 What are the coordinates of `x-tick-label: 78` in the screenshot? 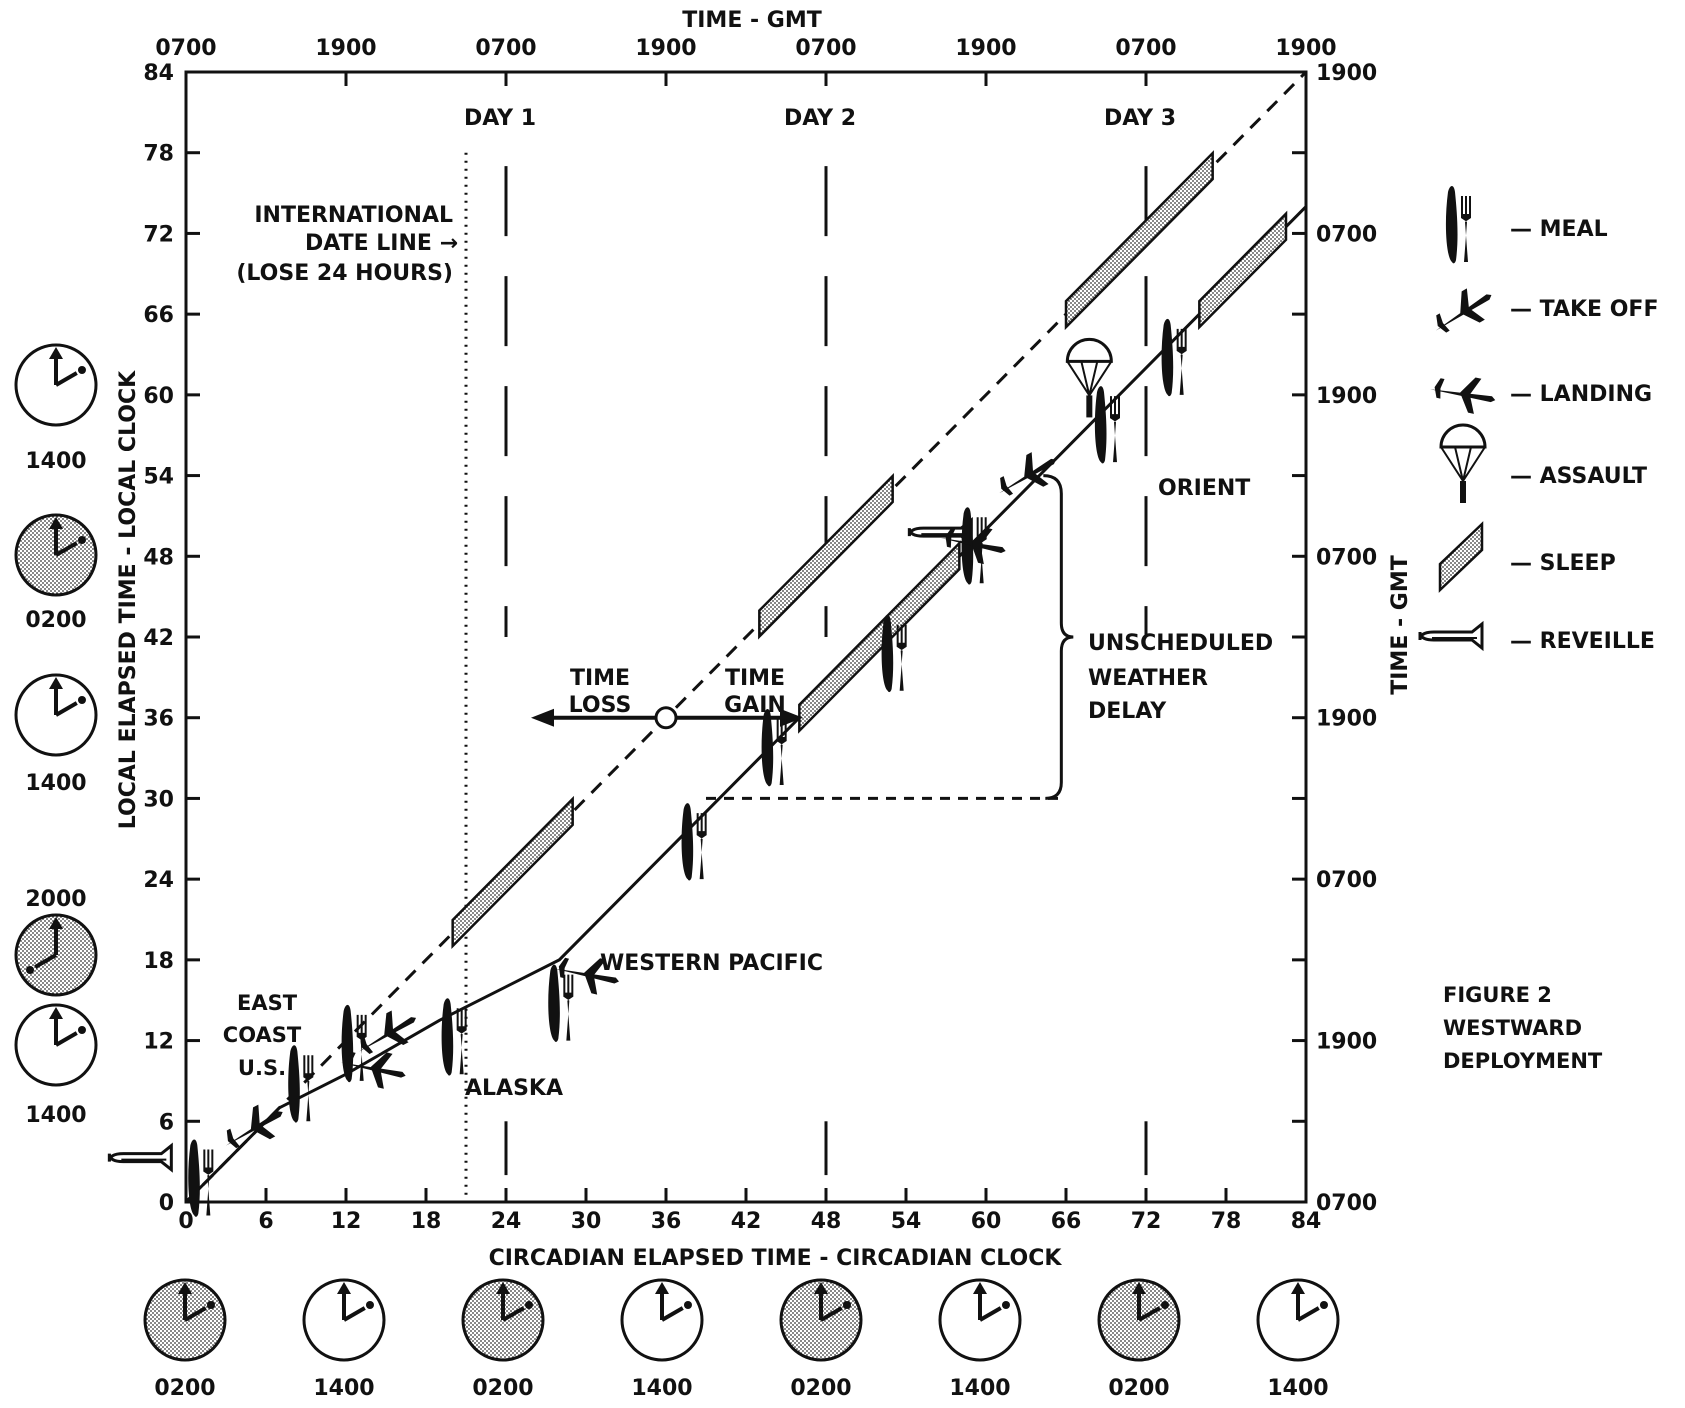 It's located at (1226, 1221).